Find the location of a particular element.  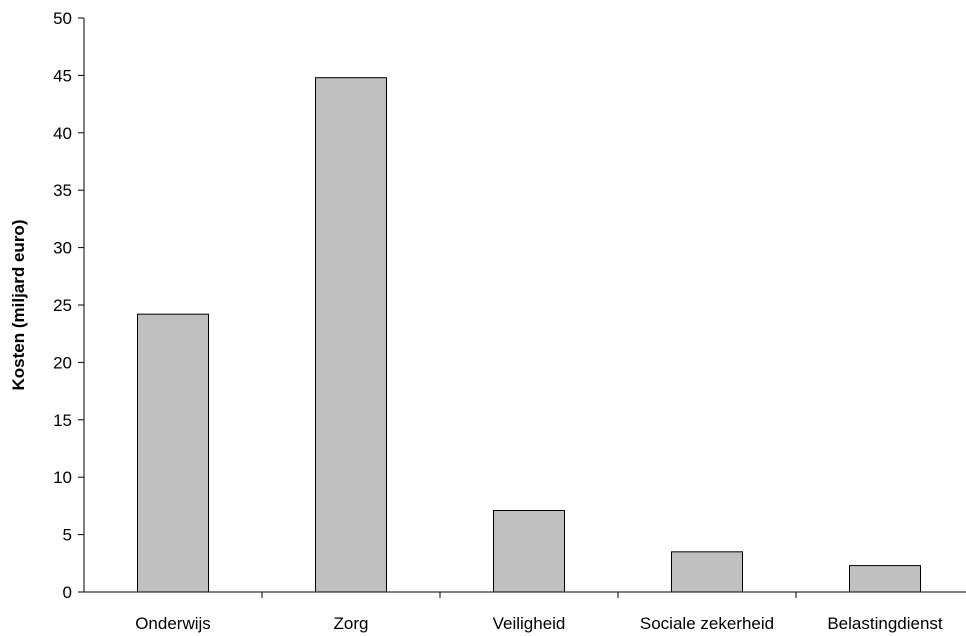

x-tick-label: Sociale zekerheid is located at coordinates (707, 623).